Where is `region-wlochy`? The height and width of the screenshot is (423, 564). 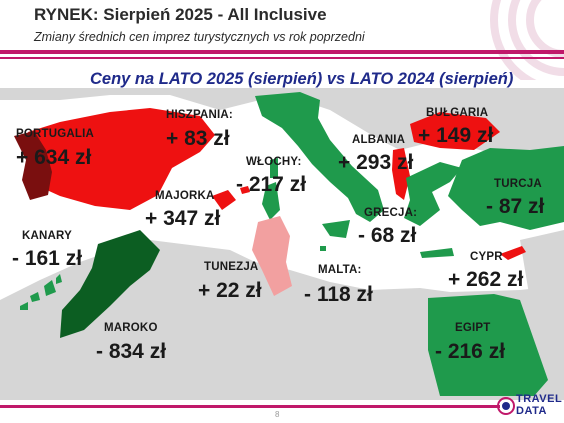 region-wlochy is located at coordinates (319, 157).